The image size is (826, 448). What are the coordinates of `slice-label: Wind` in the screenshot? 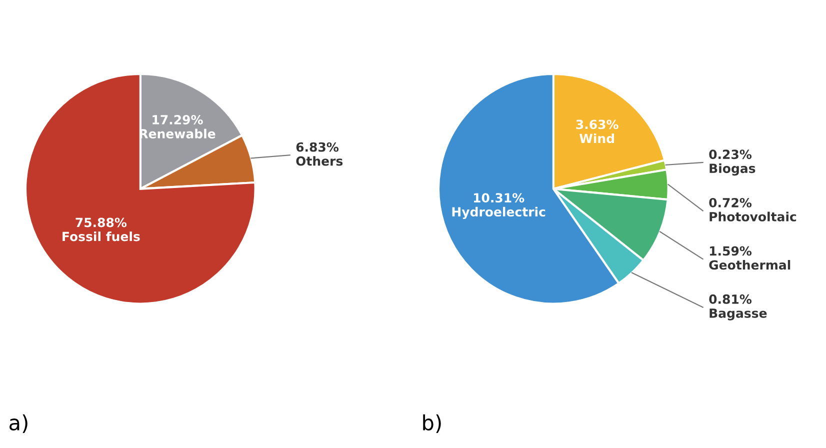 It's located at (596, 138).